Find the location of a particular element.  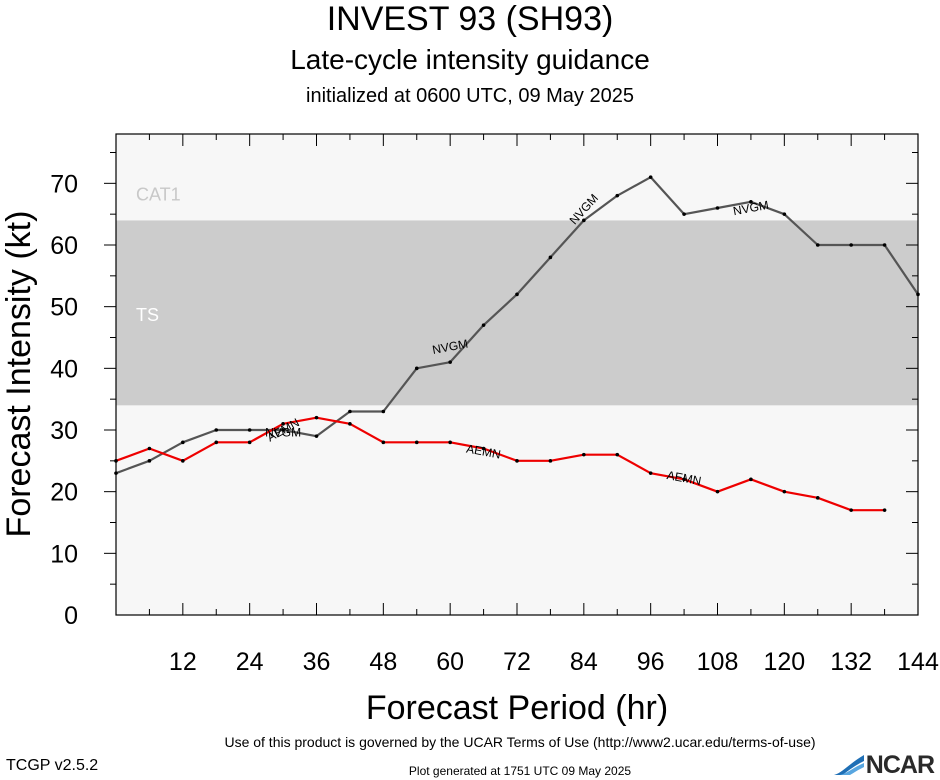

x-tick-label: 96 is located at coordinates (651, 662).